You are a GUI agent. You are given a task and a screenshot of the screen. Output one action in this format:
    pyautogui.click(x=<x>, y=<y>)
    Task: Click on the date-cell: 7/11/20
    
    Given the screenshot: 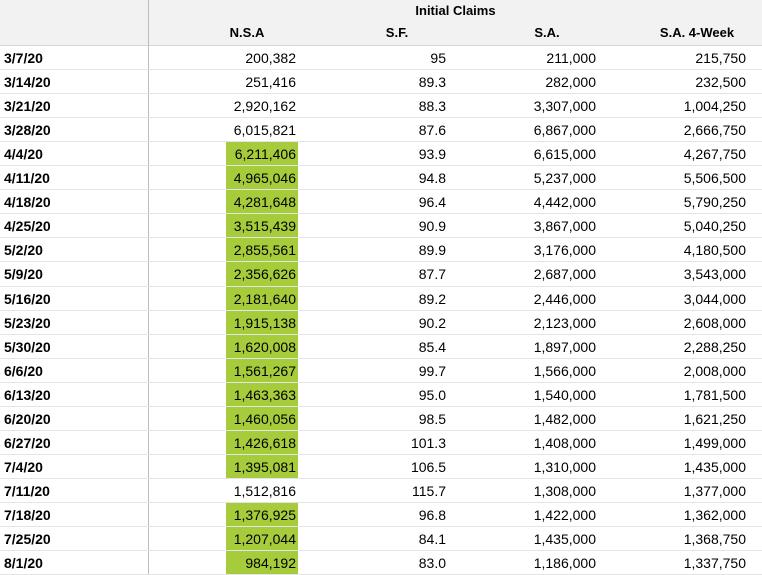 What is the action you would take?
    pyautogui.click(x=27, y=490)
    